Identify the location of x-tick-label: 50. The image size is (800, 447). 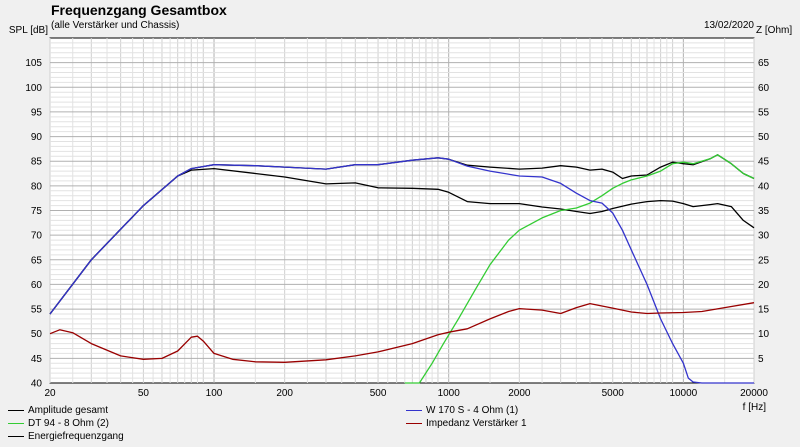
(144, 393).